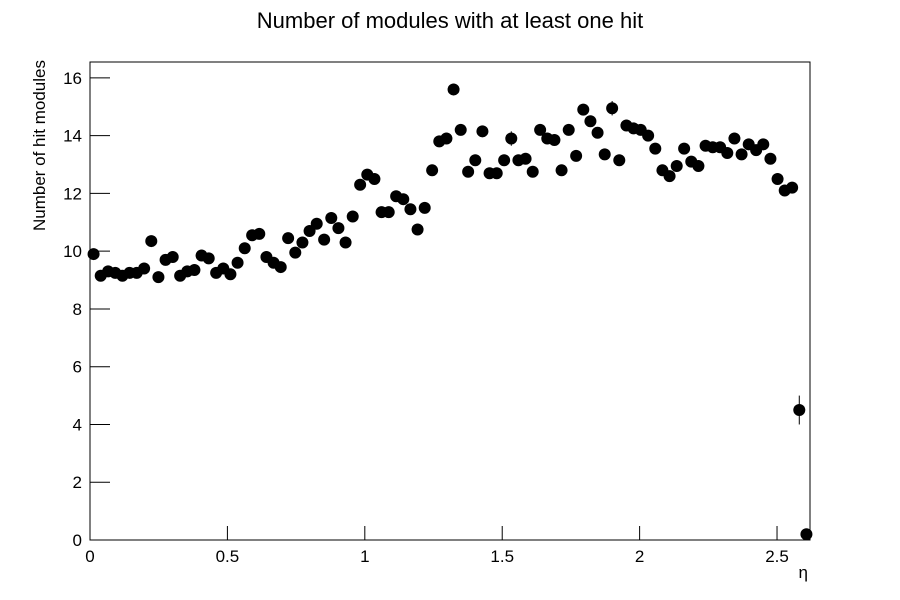 This screenshot has width=900, height=600. What do you see at coordinates (639, 556) in the screenshot?
I see `x-tick-label: 2` at bounding box center [639, 556].